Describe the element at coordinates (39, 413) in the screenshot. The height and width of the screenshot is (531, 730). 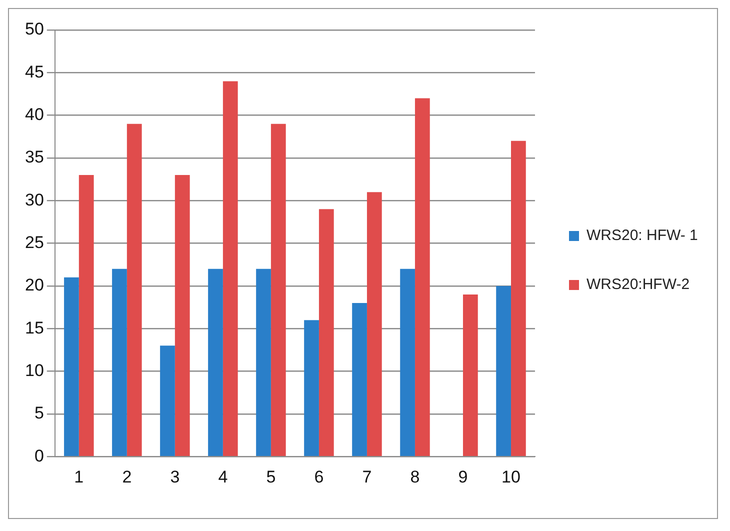
I see `y-tick-label: 5` at that location.